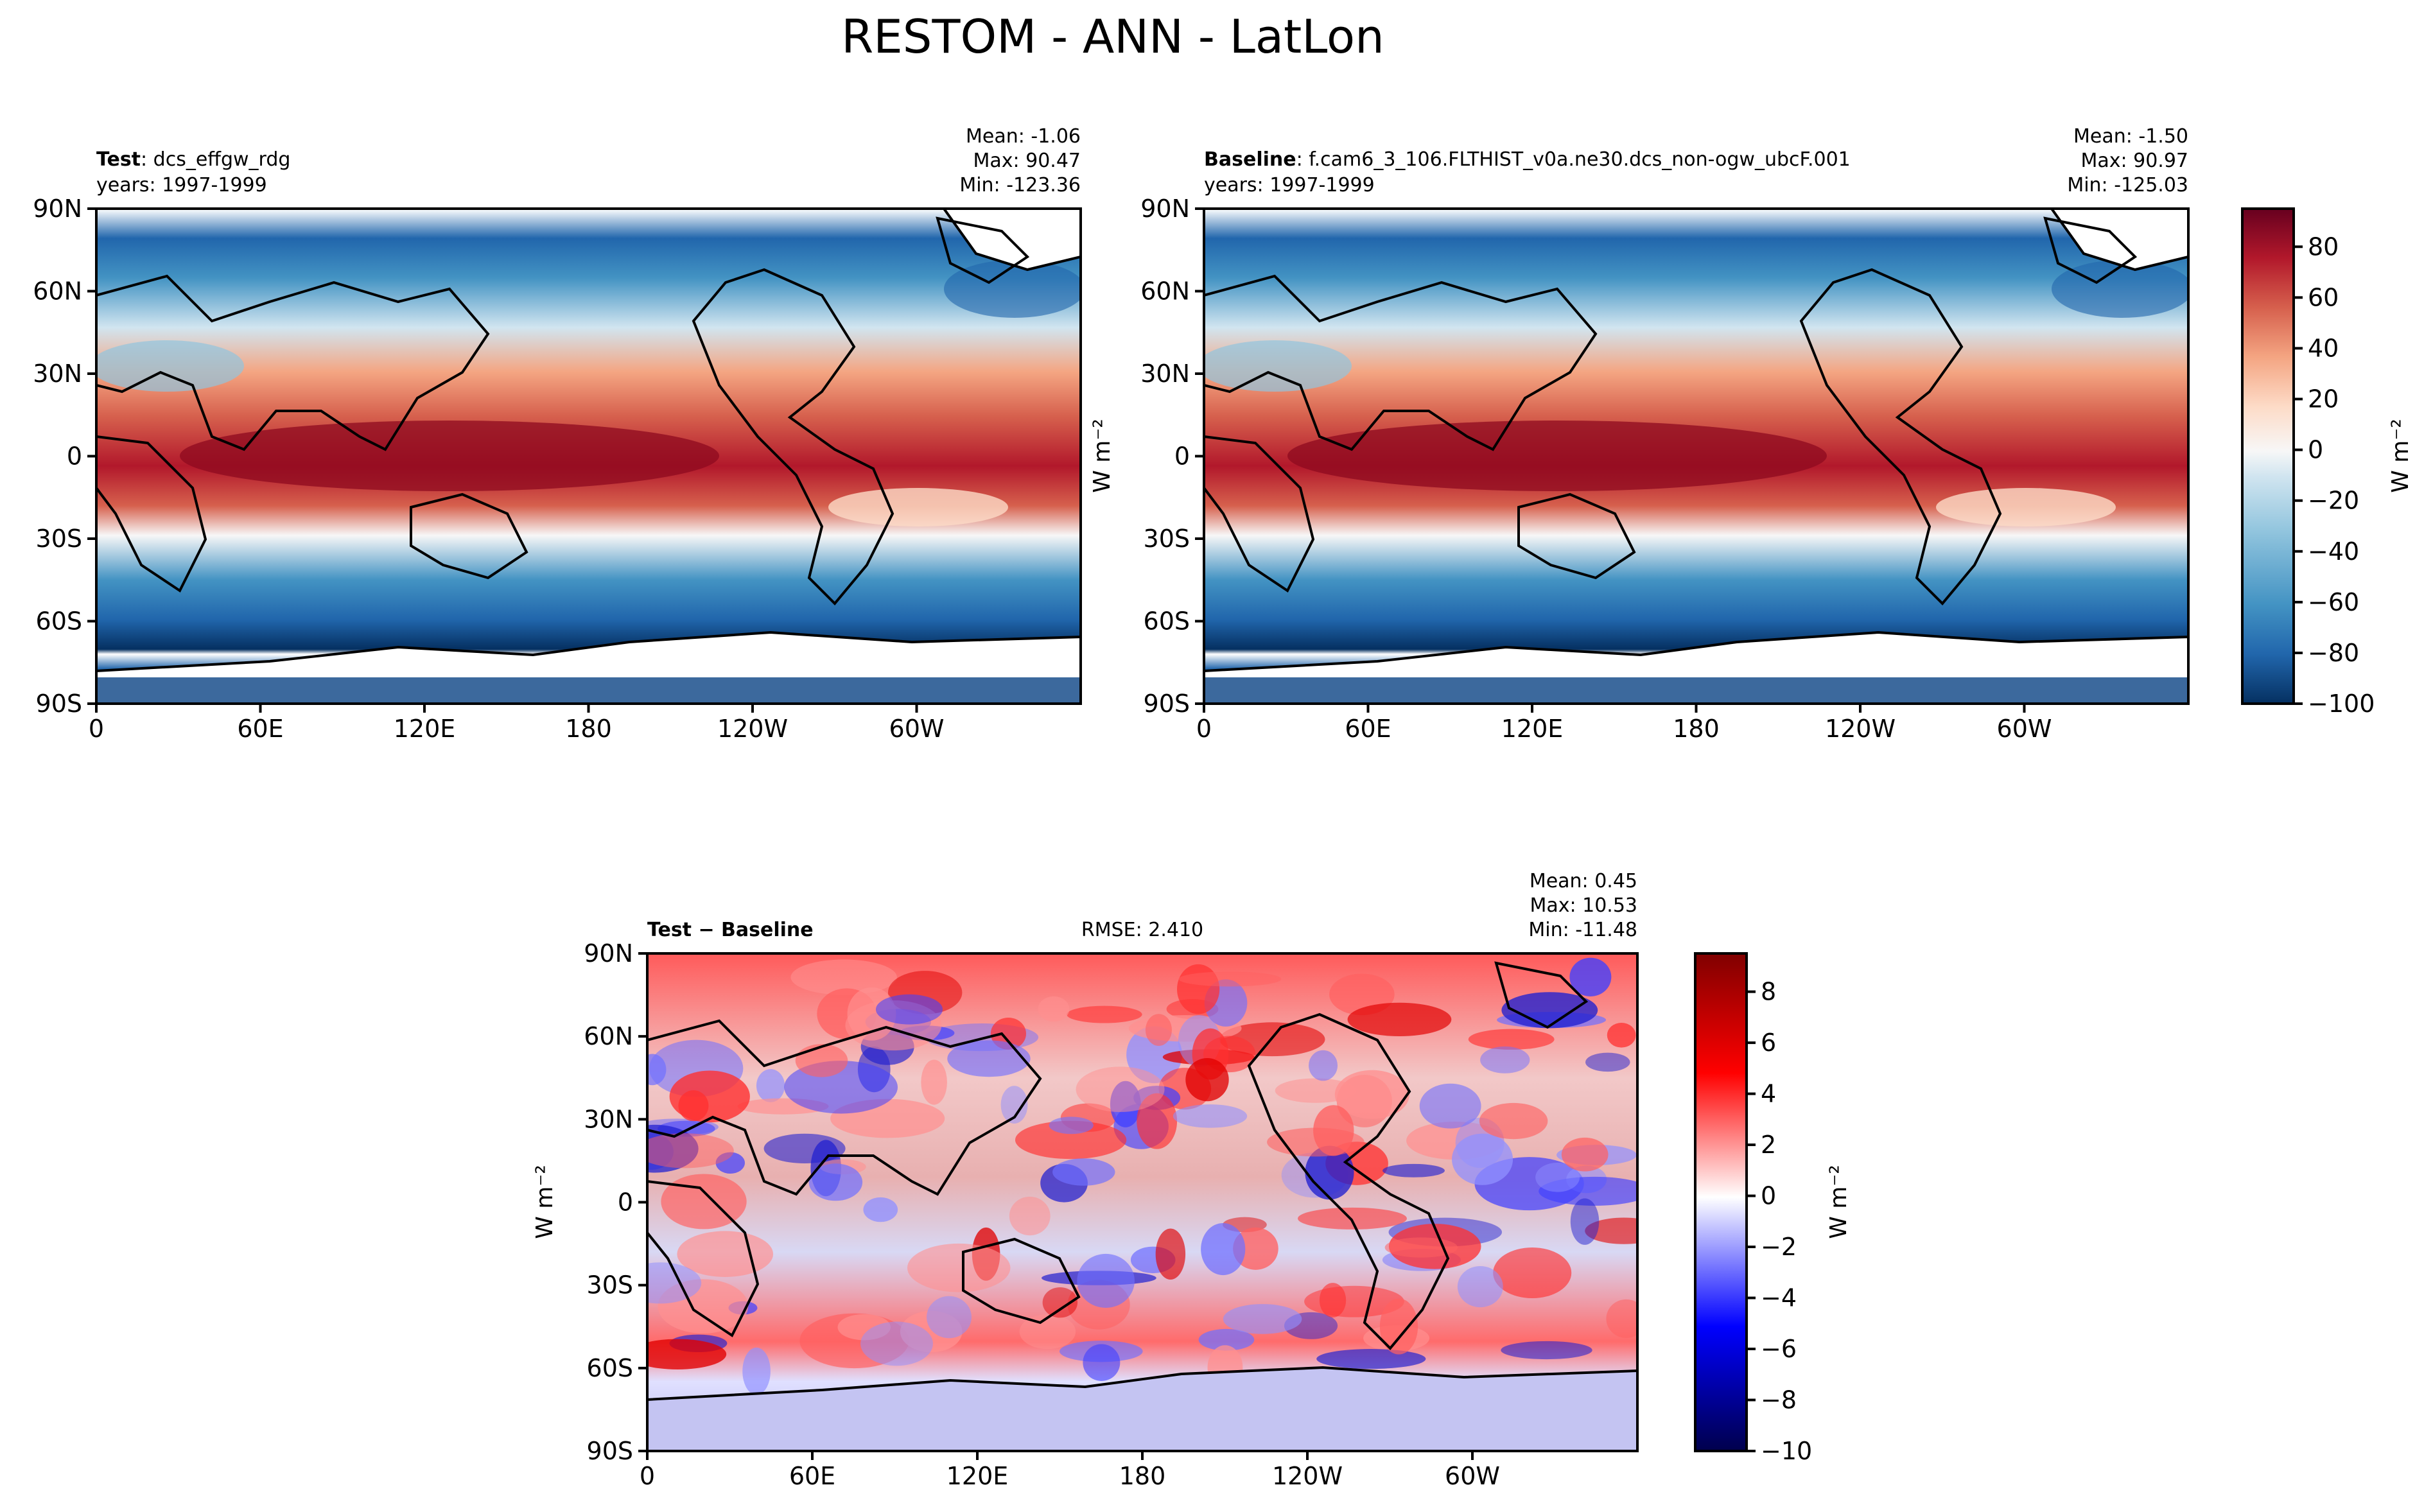 The width and height of the screenshot is (2433, 1512). What do you see at coordinates (2120, 289) in the screenshot?
I see `baseline-north-atlantic-cool` at bounding box center [2120, 289].